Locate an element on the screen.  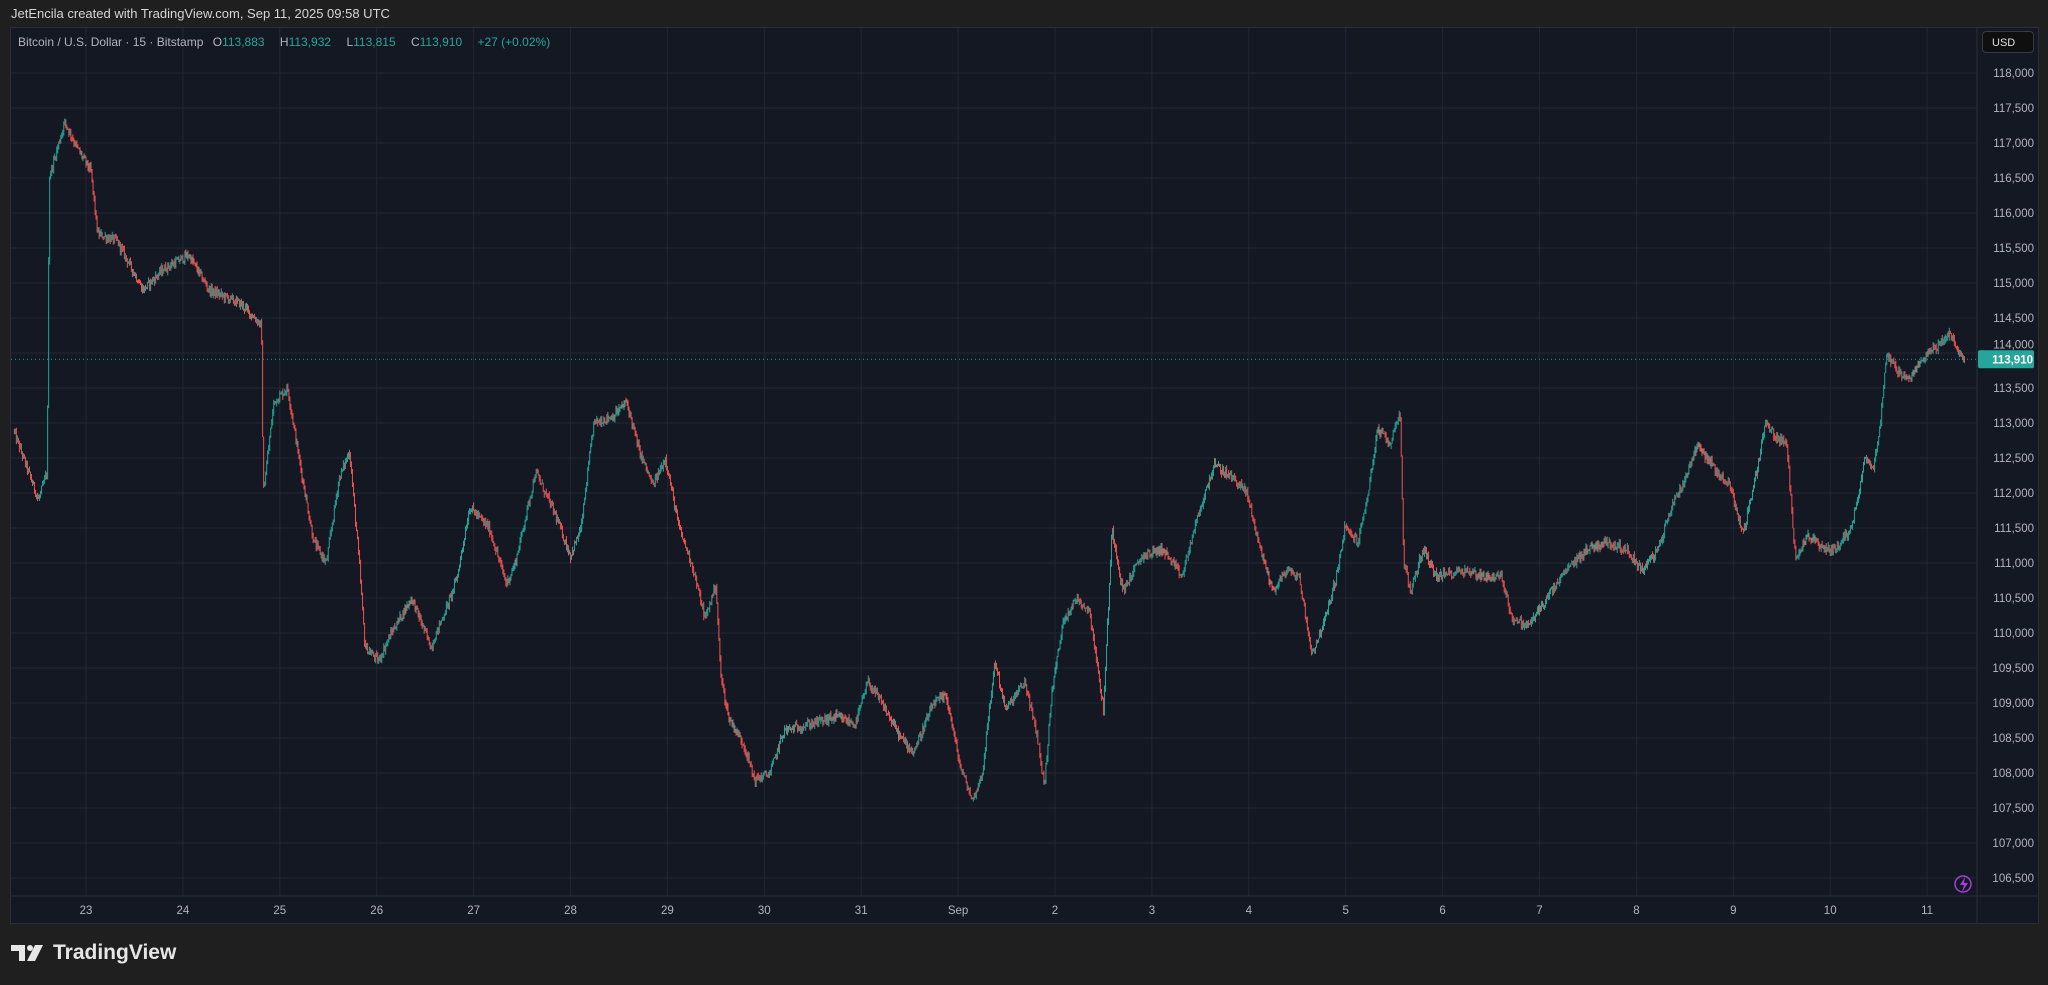
close-label: C is located at coordinates (415, 42).